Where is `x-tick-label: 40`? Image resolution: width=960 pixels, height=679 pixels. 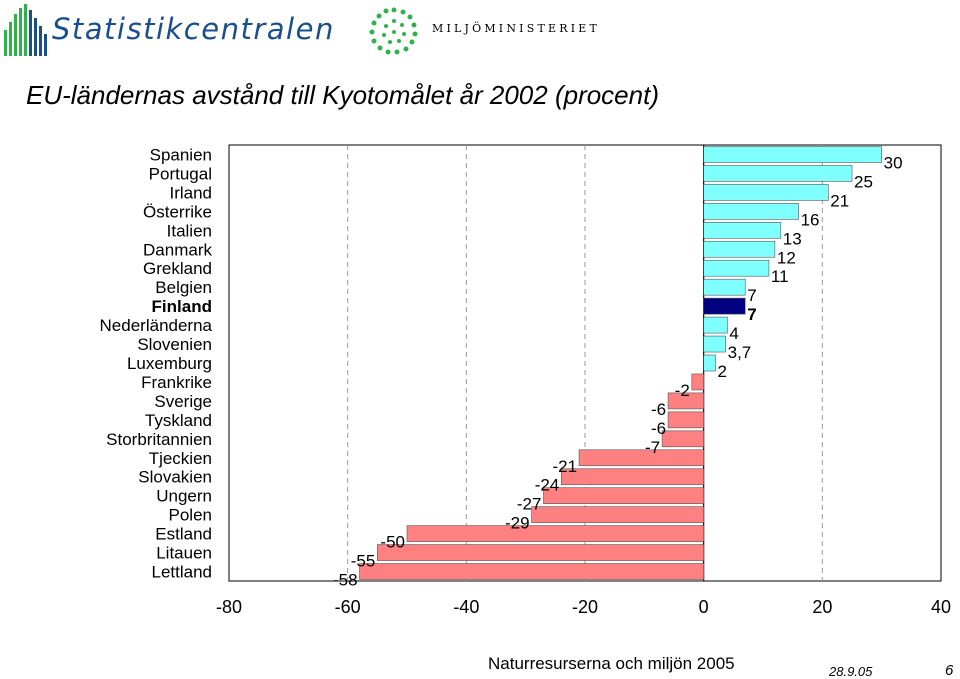
x-tick-label: 40 is located at coordinates (941, 607).